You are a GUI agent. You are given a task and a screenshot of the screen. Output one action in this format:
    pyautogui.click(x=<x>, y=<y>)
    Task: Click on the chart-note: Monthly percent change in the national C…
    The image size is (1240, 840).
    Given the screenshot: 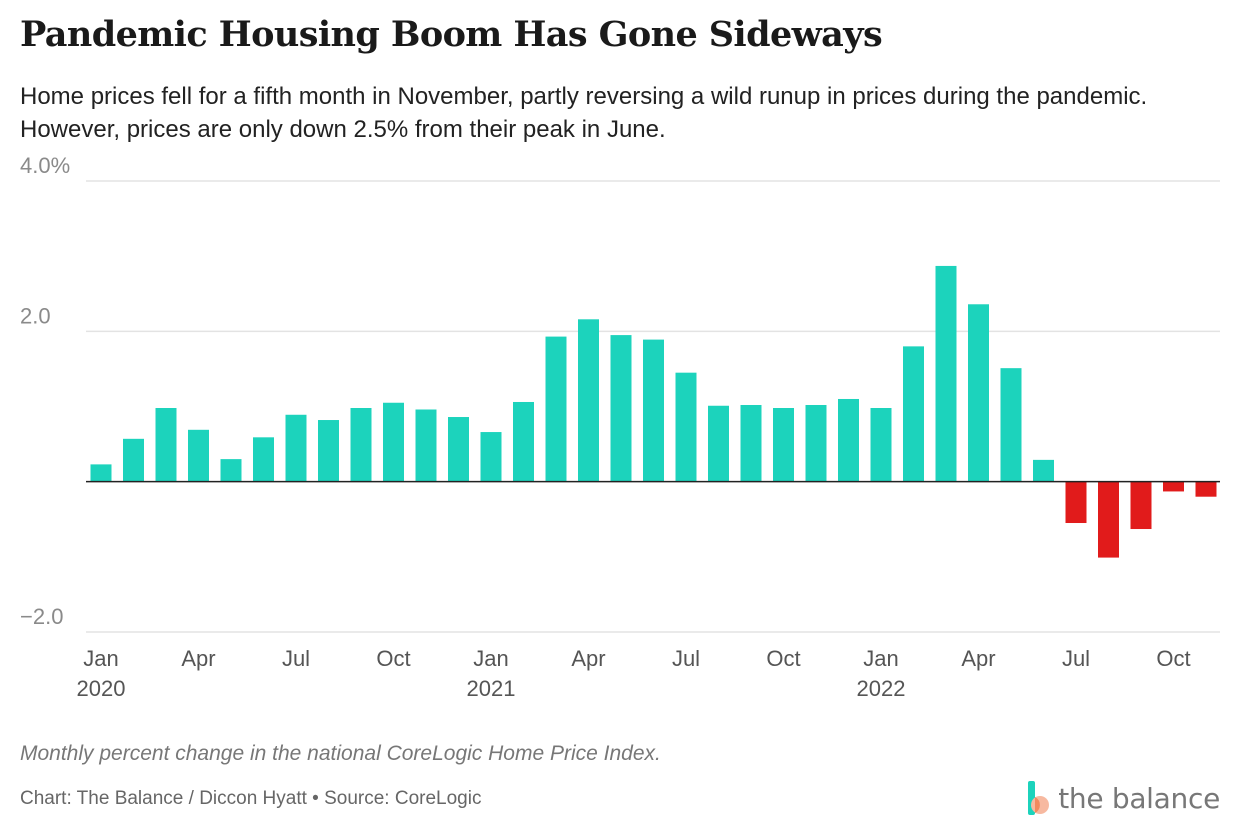 What is the action you would take?
    pyautogui.click(x=340, y=753)
    